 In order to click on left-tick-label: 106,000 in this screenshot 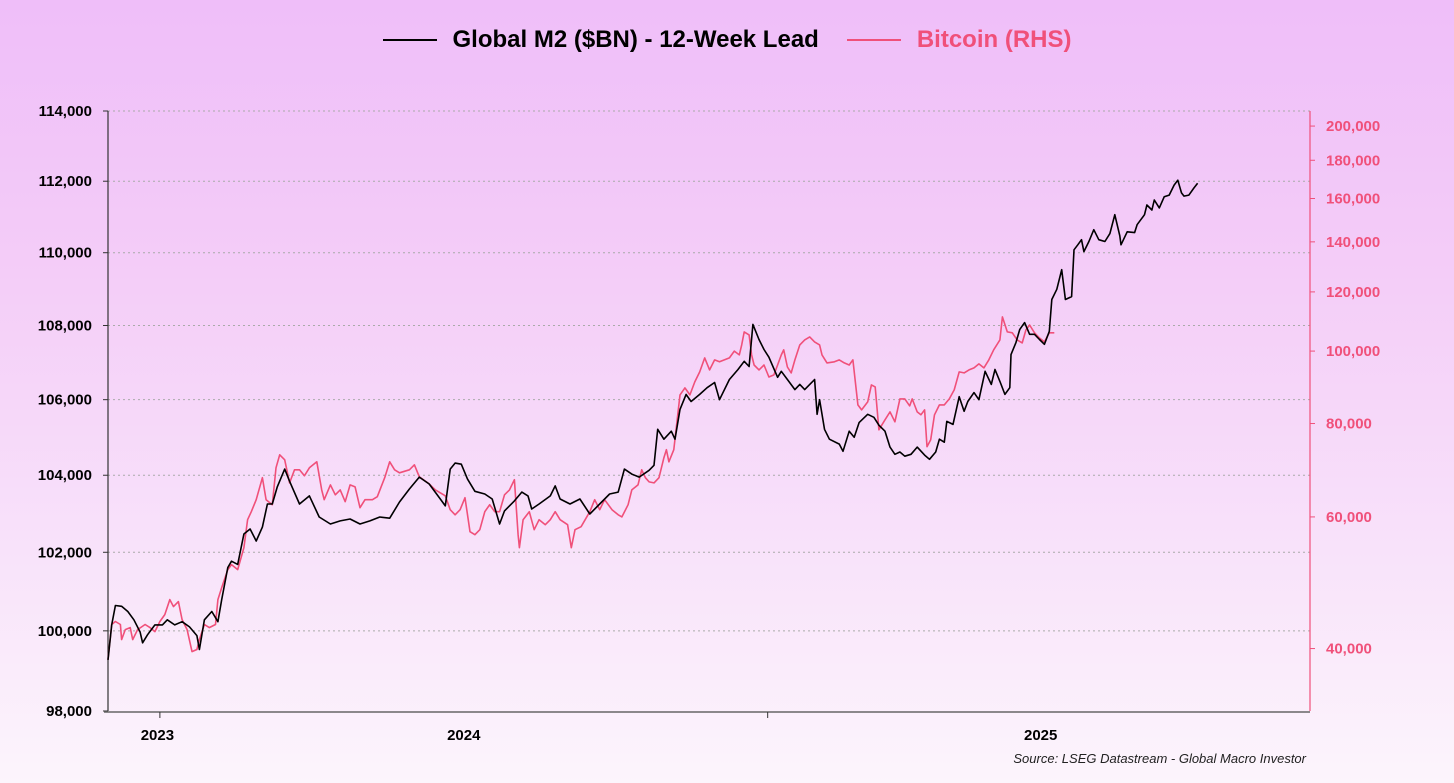, I will do `click(65, 400)`.